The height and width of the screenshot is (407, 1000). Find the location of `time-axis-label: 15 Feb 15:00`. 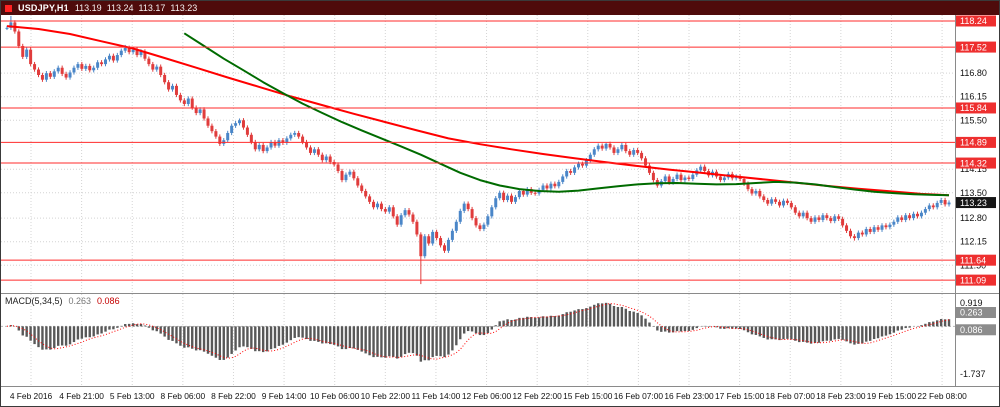

time-axis-label: 15 Feb 15:00 is located at coordinates (588, 396).